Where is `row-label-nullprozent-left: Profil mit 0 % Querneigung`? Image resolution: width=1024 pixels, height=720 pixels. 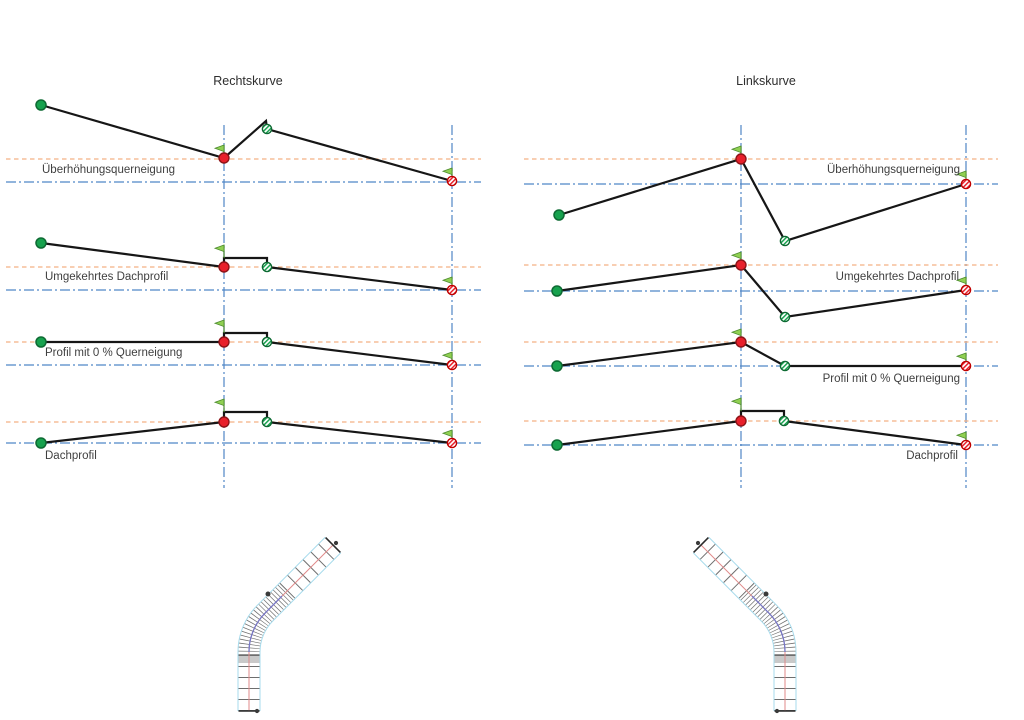 row-label-nullprozent-left: Profil mit 0 % Querneigung is located at coordinates (114, 353).